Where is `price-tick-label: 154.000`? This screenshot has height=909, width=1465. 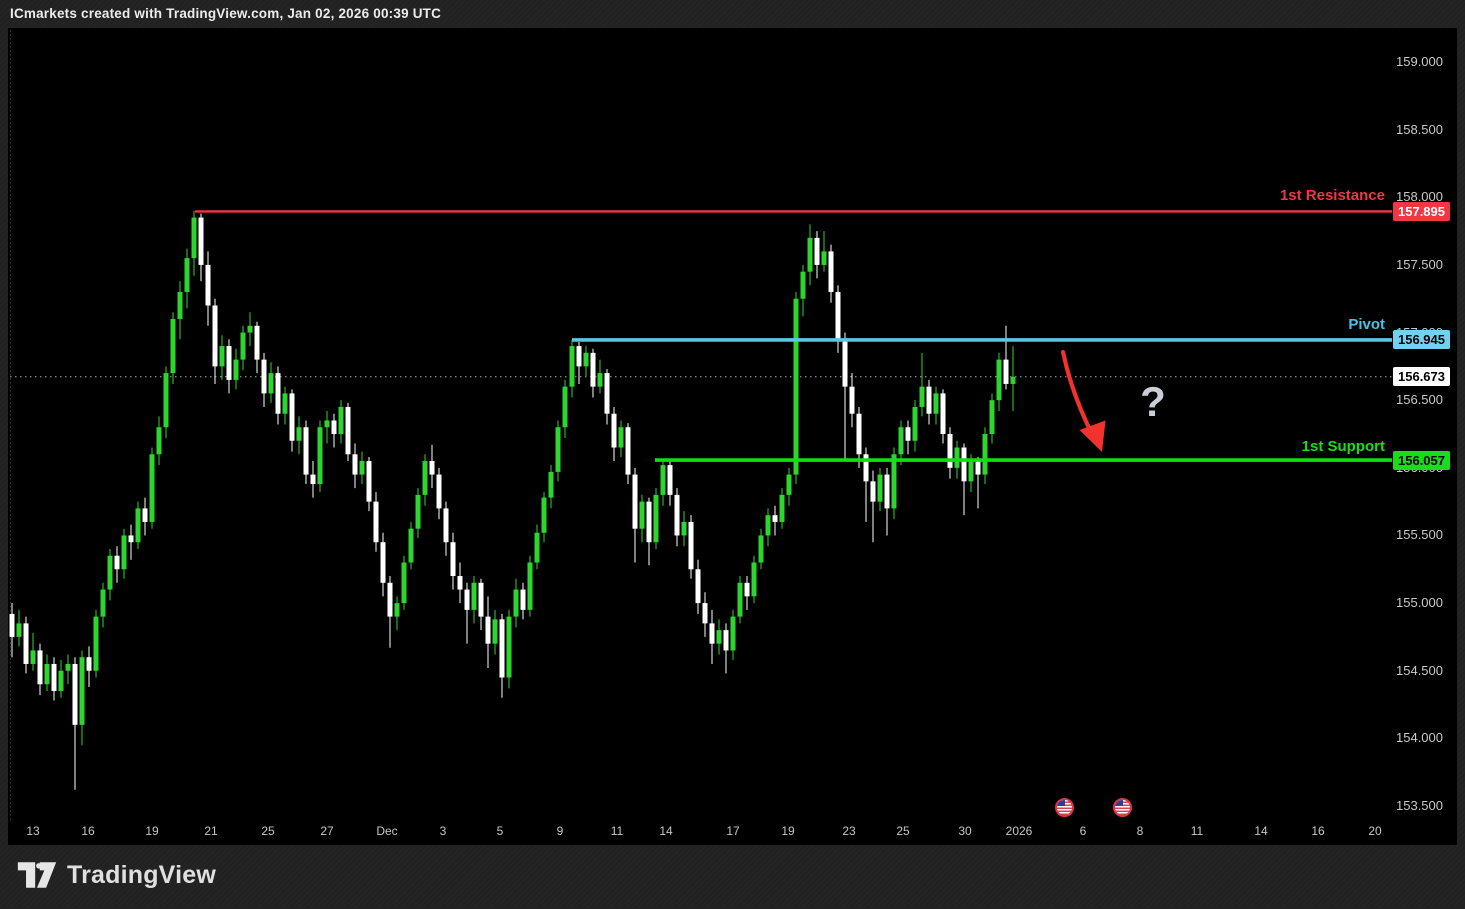
price-tick-label: 154.000 is located at coordinates (1419, 738).